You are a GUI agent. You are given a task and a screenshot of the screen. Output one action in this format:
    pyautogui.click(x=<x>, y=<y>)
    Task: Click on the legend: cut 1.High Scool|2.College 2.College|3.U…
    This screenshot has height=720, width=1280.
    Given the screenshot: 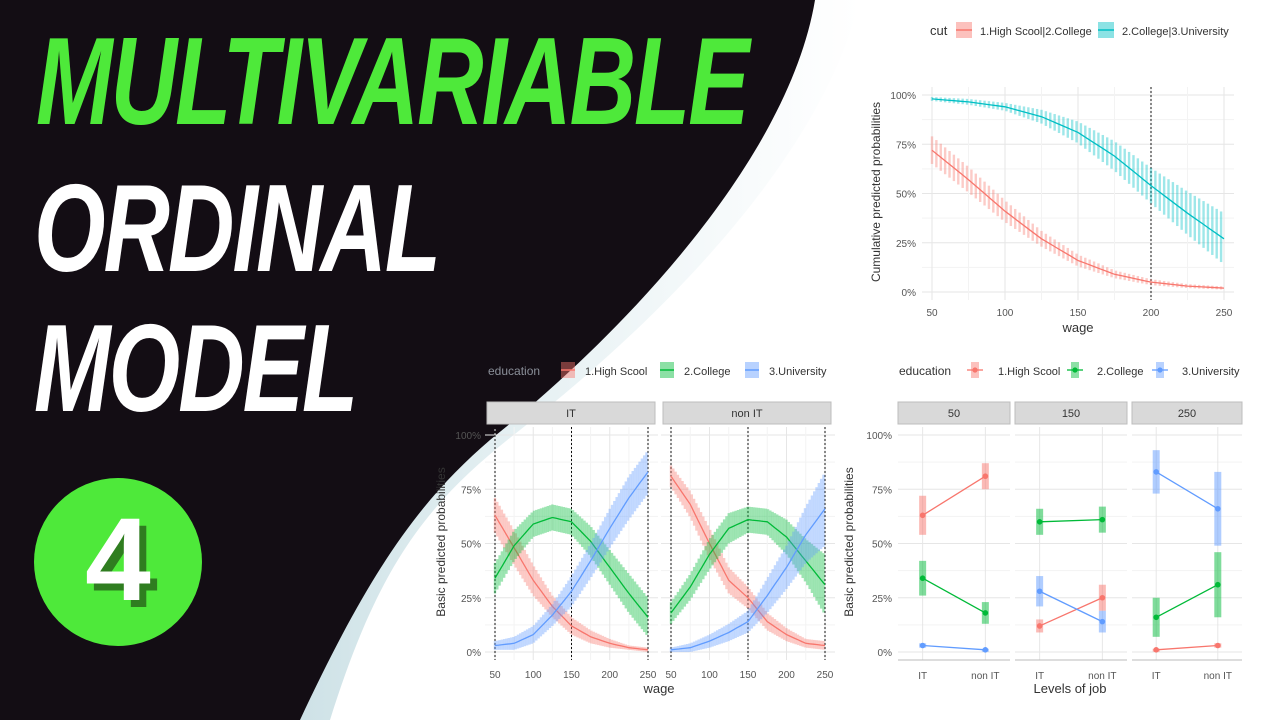 What is the action you would take?
    pyautogui.click(x=1079, y=30)
    